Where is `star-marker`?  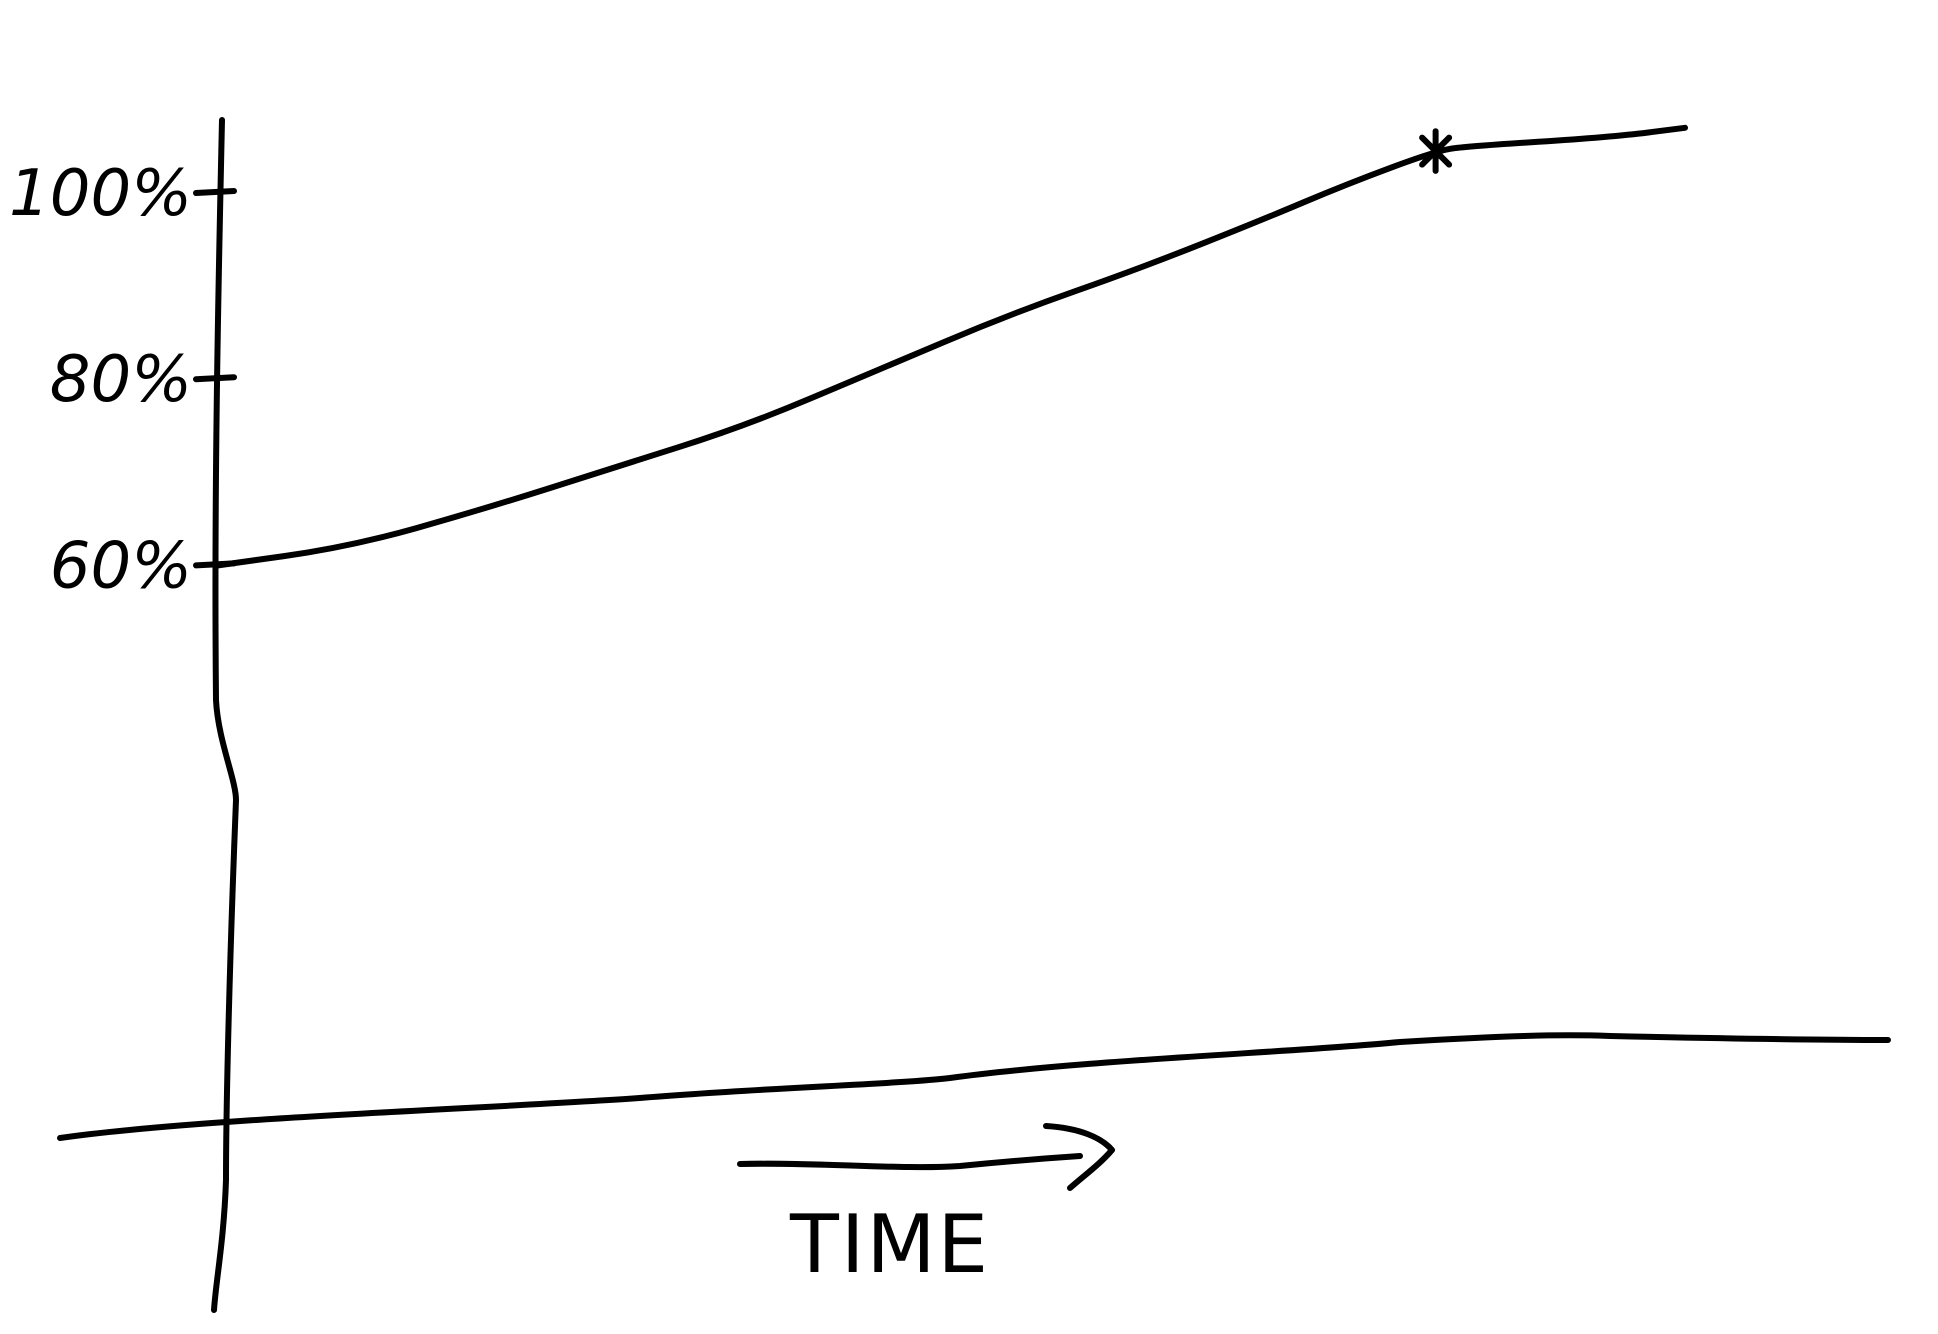 star-marker is located at coordinates (1436, 151).